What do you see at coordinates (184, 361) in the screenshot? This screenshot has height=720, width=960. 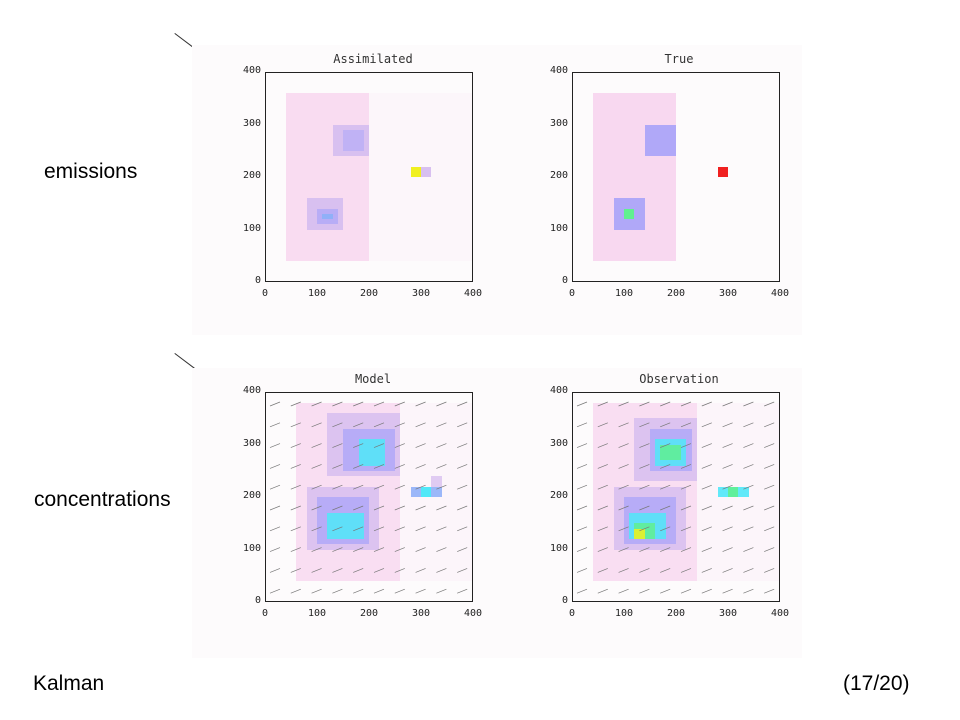 I see `slash-mark-bottom` at bounding box center [184, 361].